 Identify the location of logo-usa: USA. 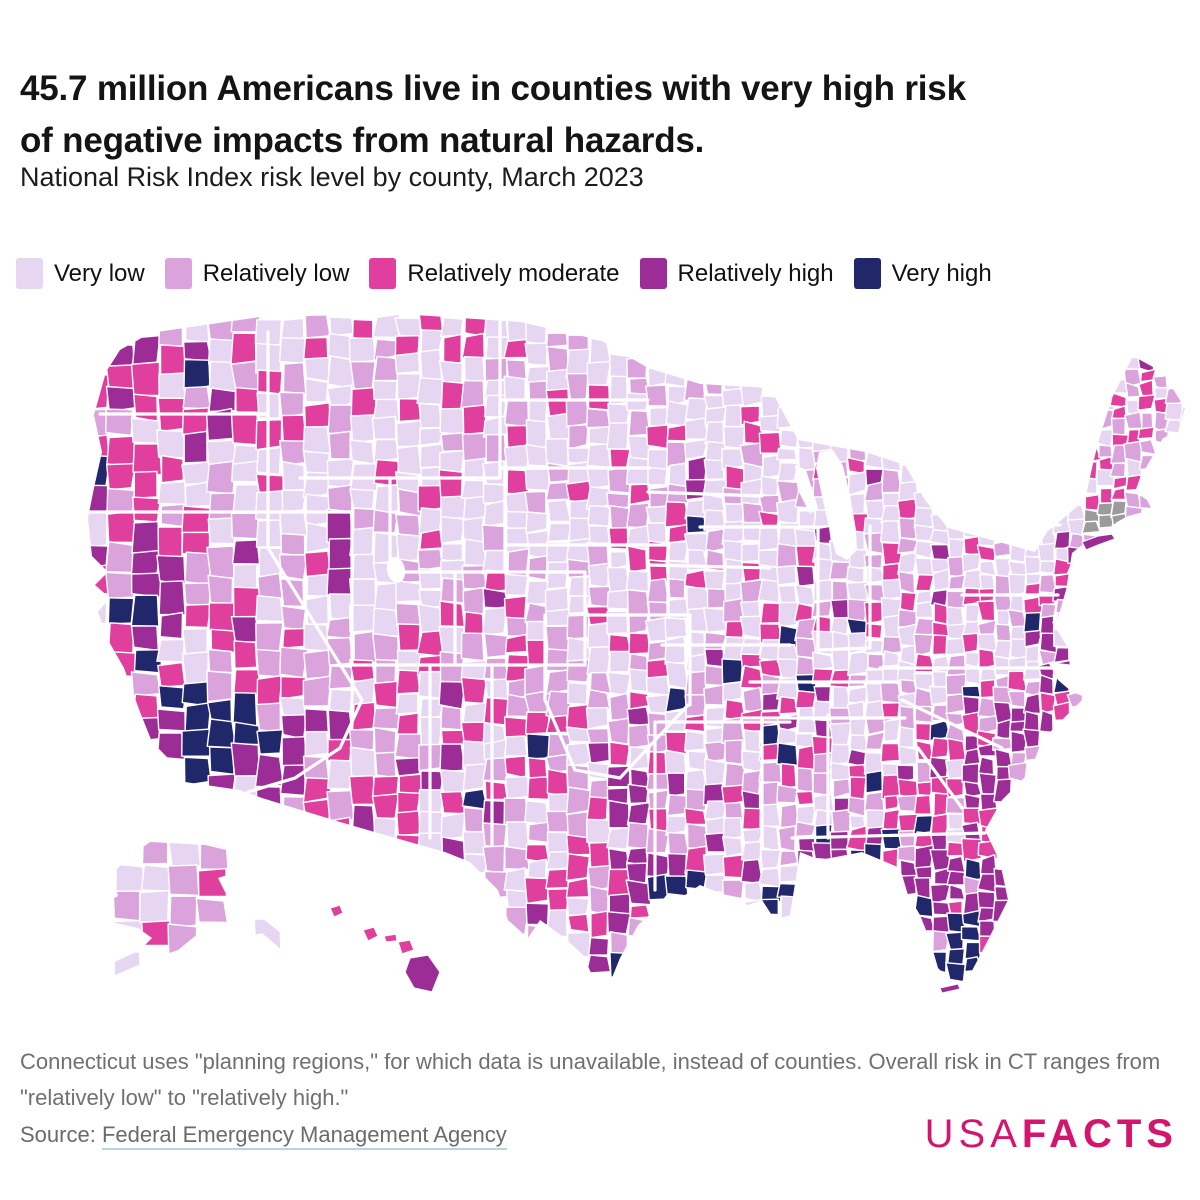
(973, 1134).